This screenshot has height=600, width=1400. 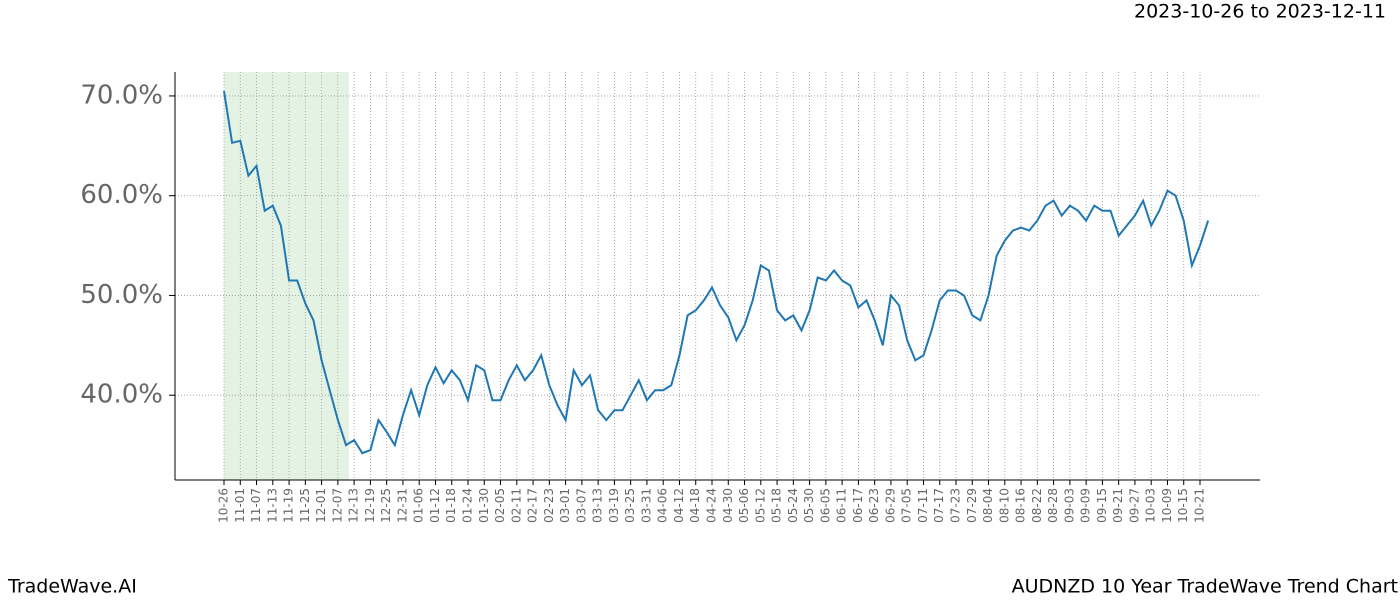 What do you see at coordinates (354, 505) in the screenshot?
I see `x-tick-label: 12-13` at bounding box center [354, 505].